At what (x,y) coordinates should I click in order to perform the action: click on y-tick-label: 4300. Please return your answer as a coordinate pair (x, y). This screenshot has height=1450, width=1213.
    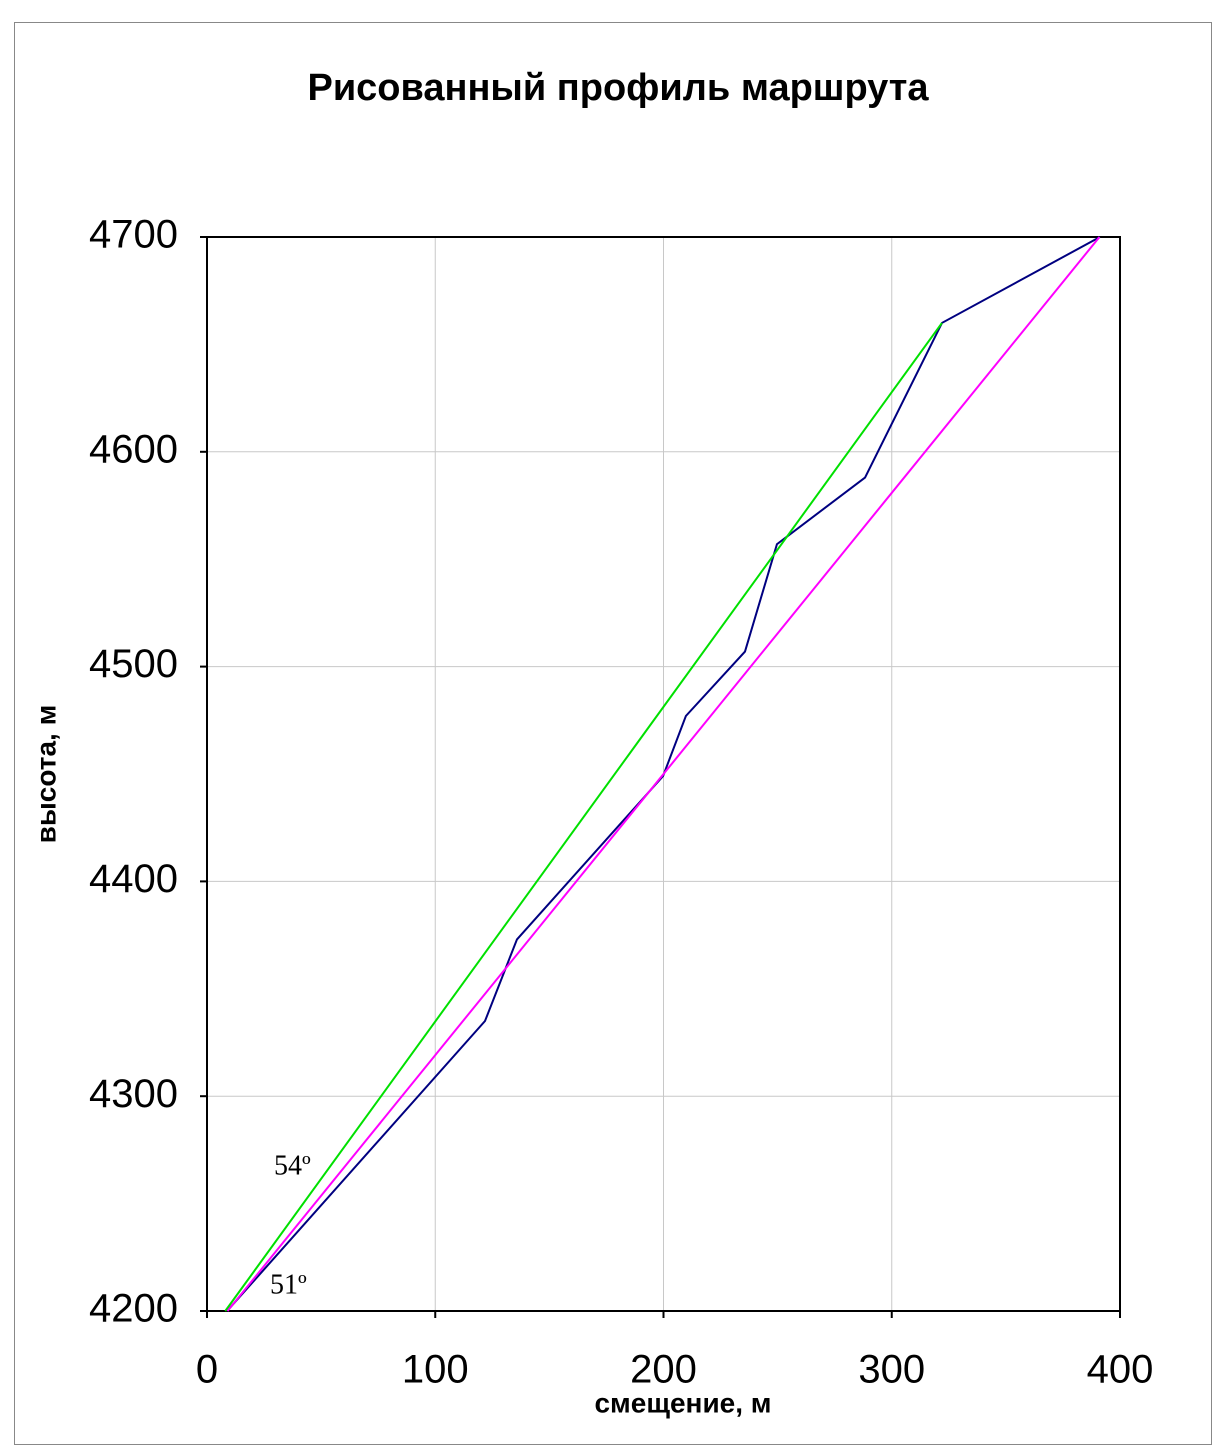
    Looking at the image, I should click on (133, 1094).